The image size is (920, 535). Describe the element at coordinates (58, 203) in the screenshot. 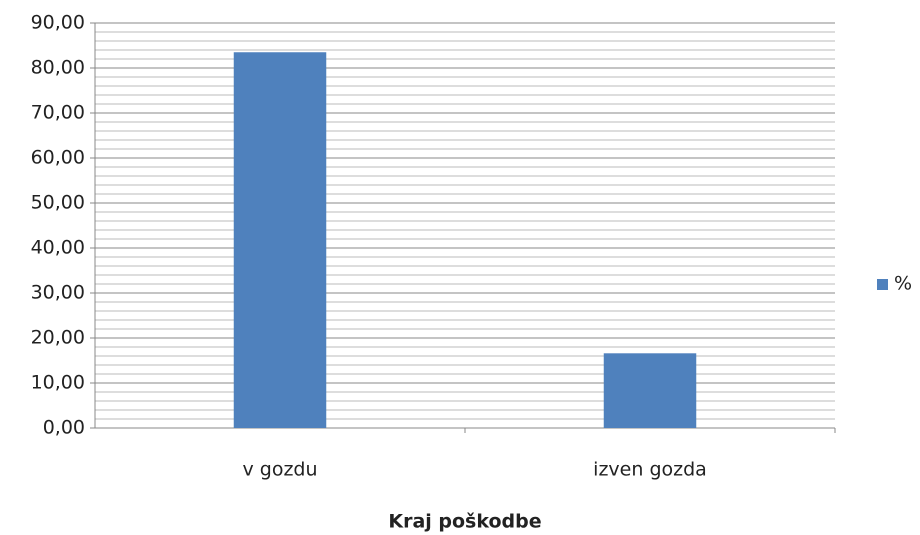

I see `y-tick-label: 50,00` at that location.